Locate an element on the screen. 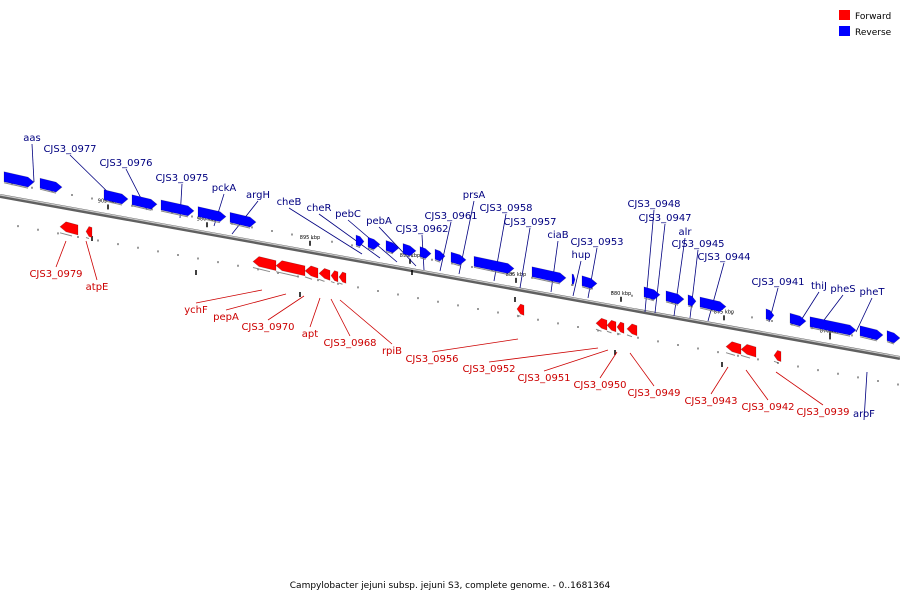 The image size is (900, 600). legend-label-reverse: Reverse is located at coordinates (873, 33).